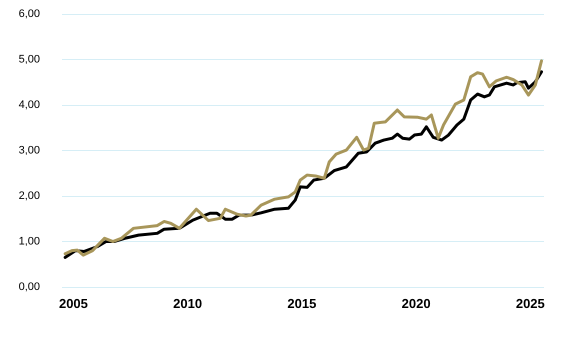 Image resolution: width=584 pixels, height=346 pixels. What do you see at coordinates (29, 287) in the screenshot?
I see `y-tick-label: 0,00` at bounding box center [29, 287].